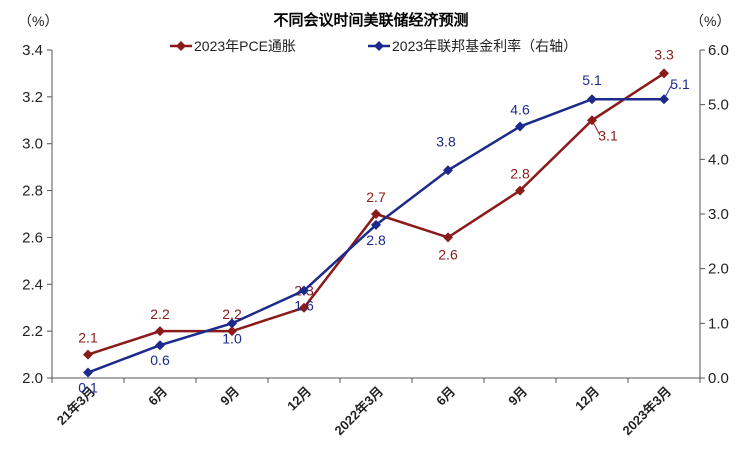  What do you see at coordinates (32, 144) in the screenshot?
I see `left-tick-label: 3.0` at bounding box center [32, 144].